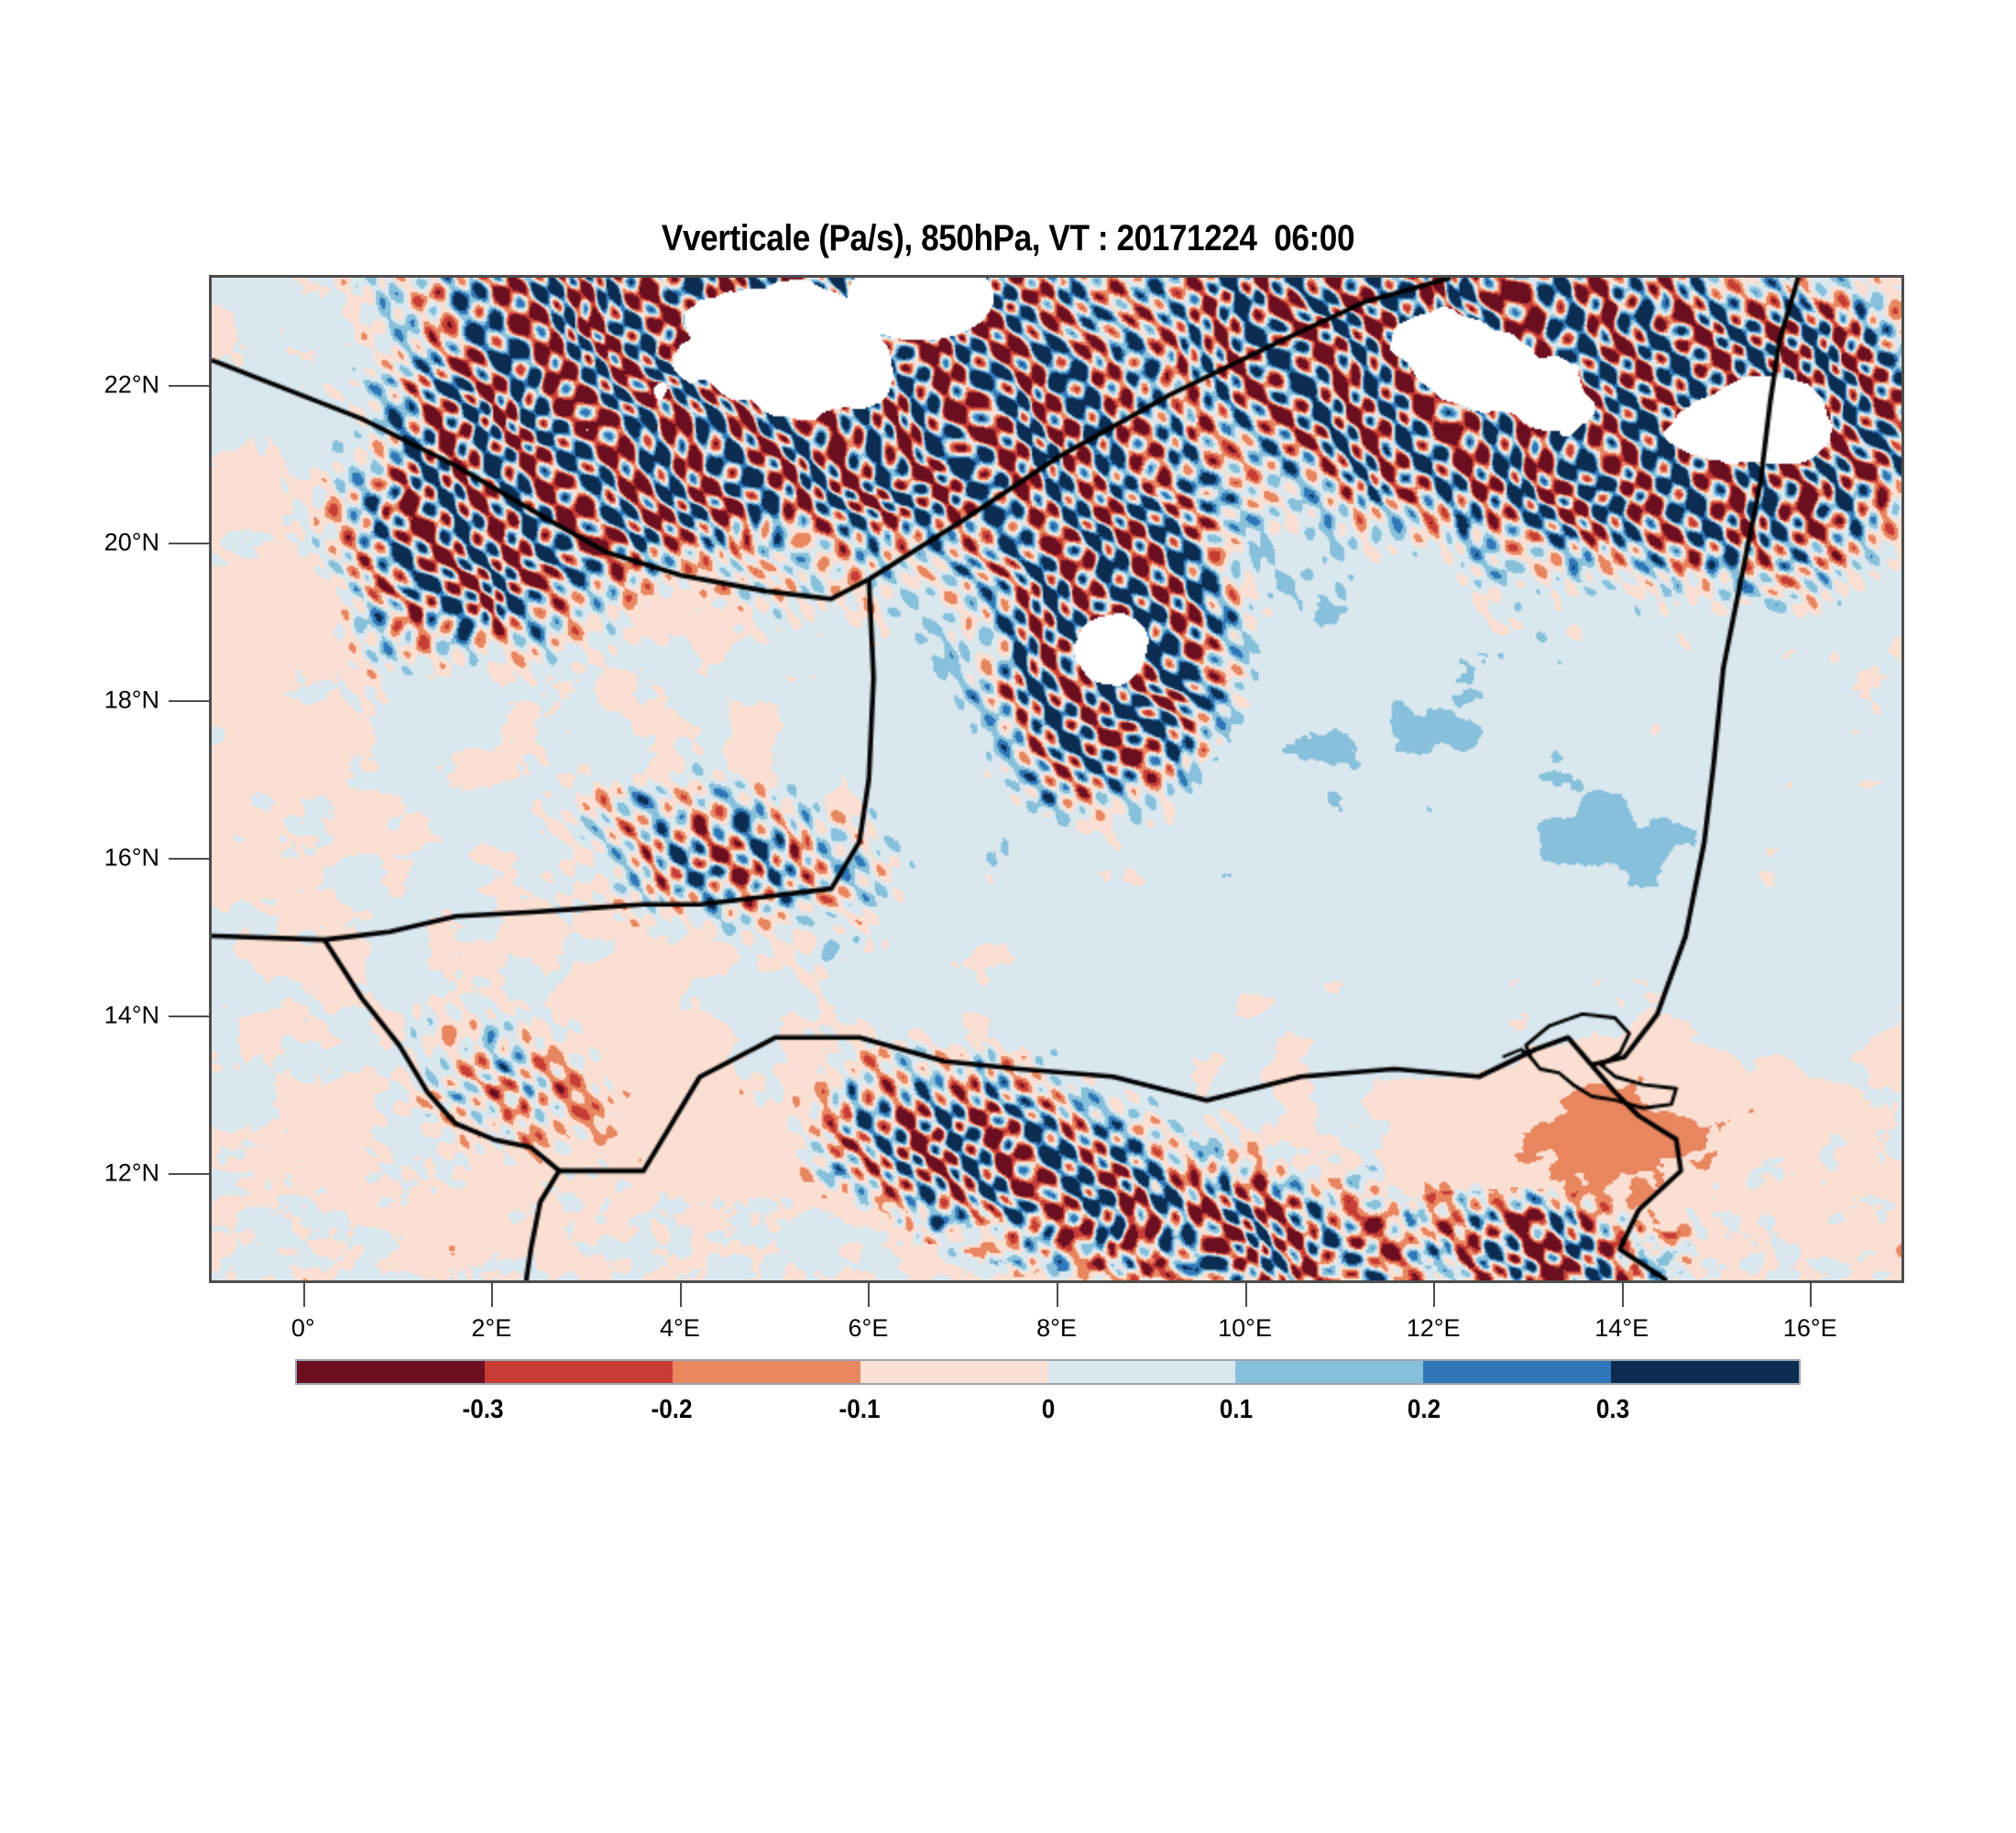 The image size is (2016, 1833). What do you see at coordinates (131, 384) in the screenshot?
I see `y-axis-label: 22°N` at bounding box center [131, 384].